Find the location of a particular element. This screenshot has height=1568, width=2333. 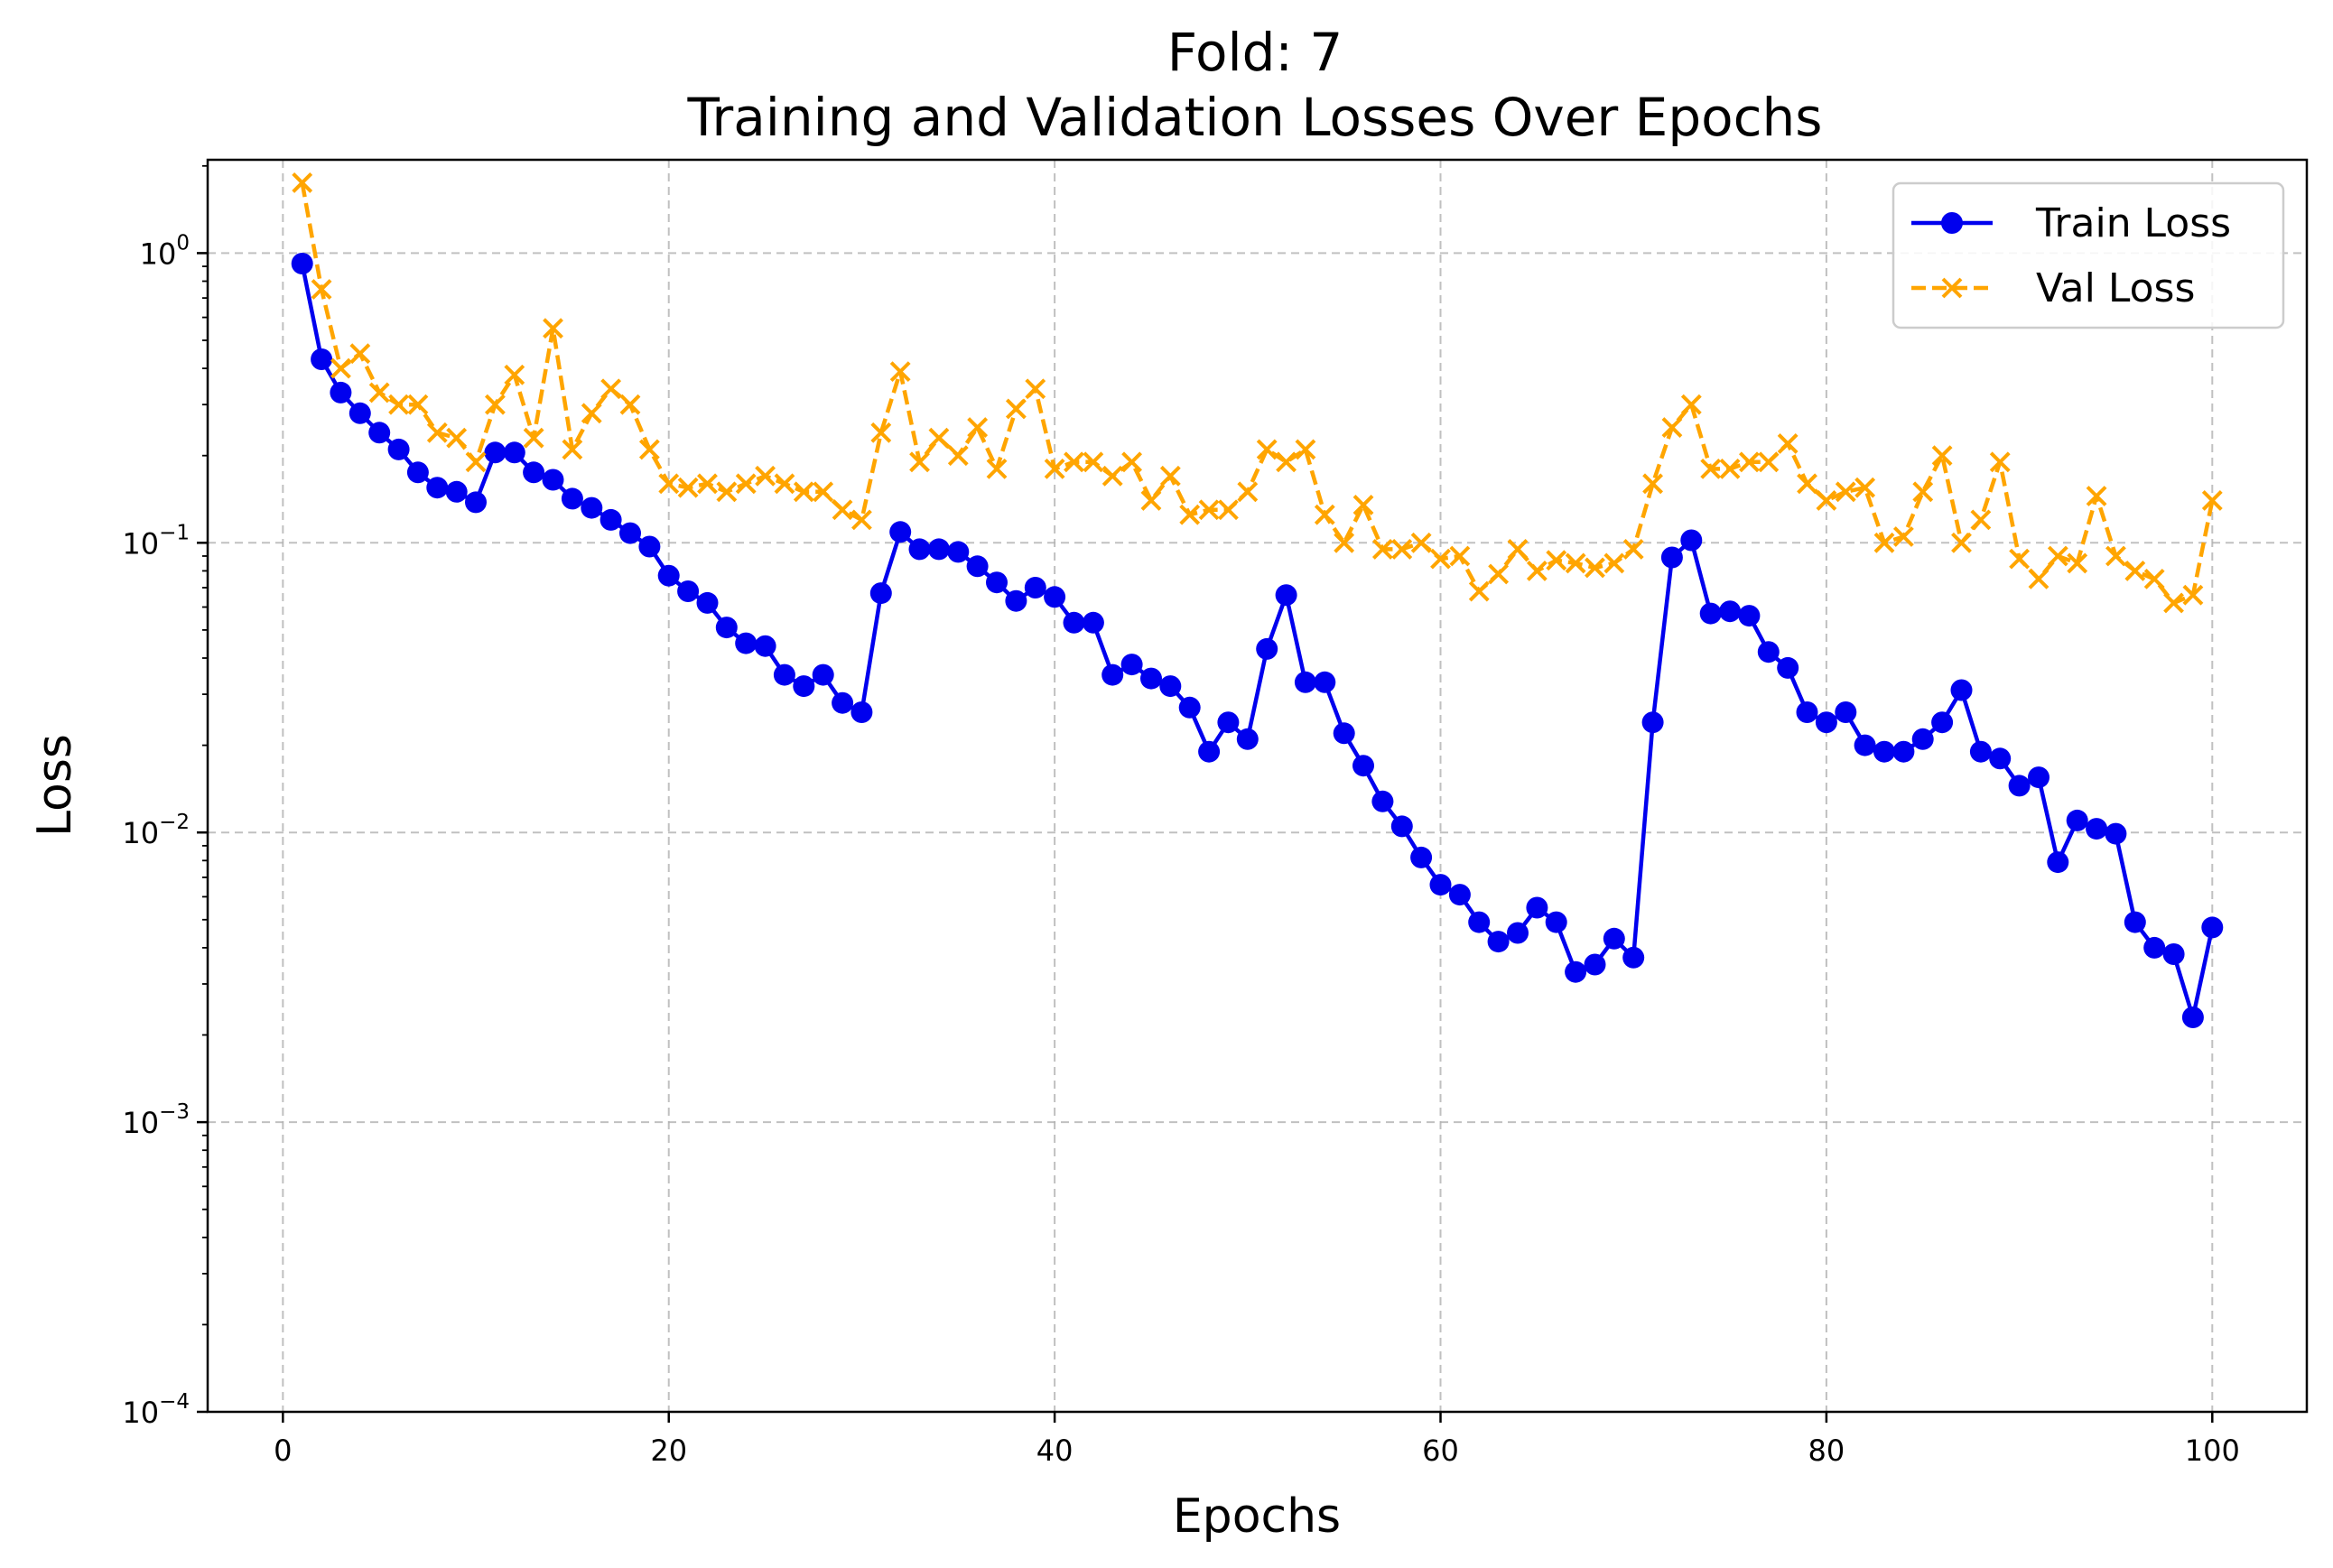

y-tick-exponent: −4 is located at coordinates (174, 1402).